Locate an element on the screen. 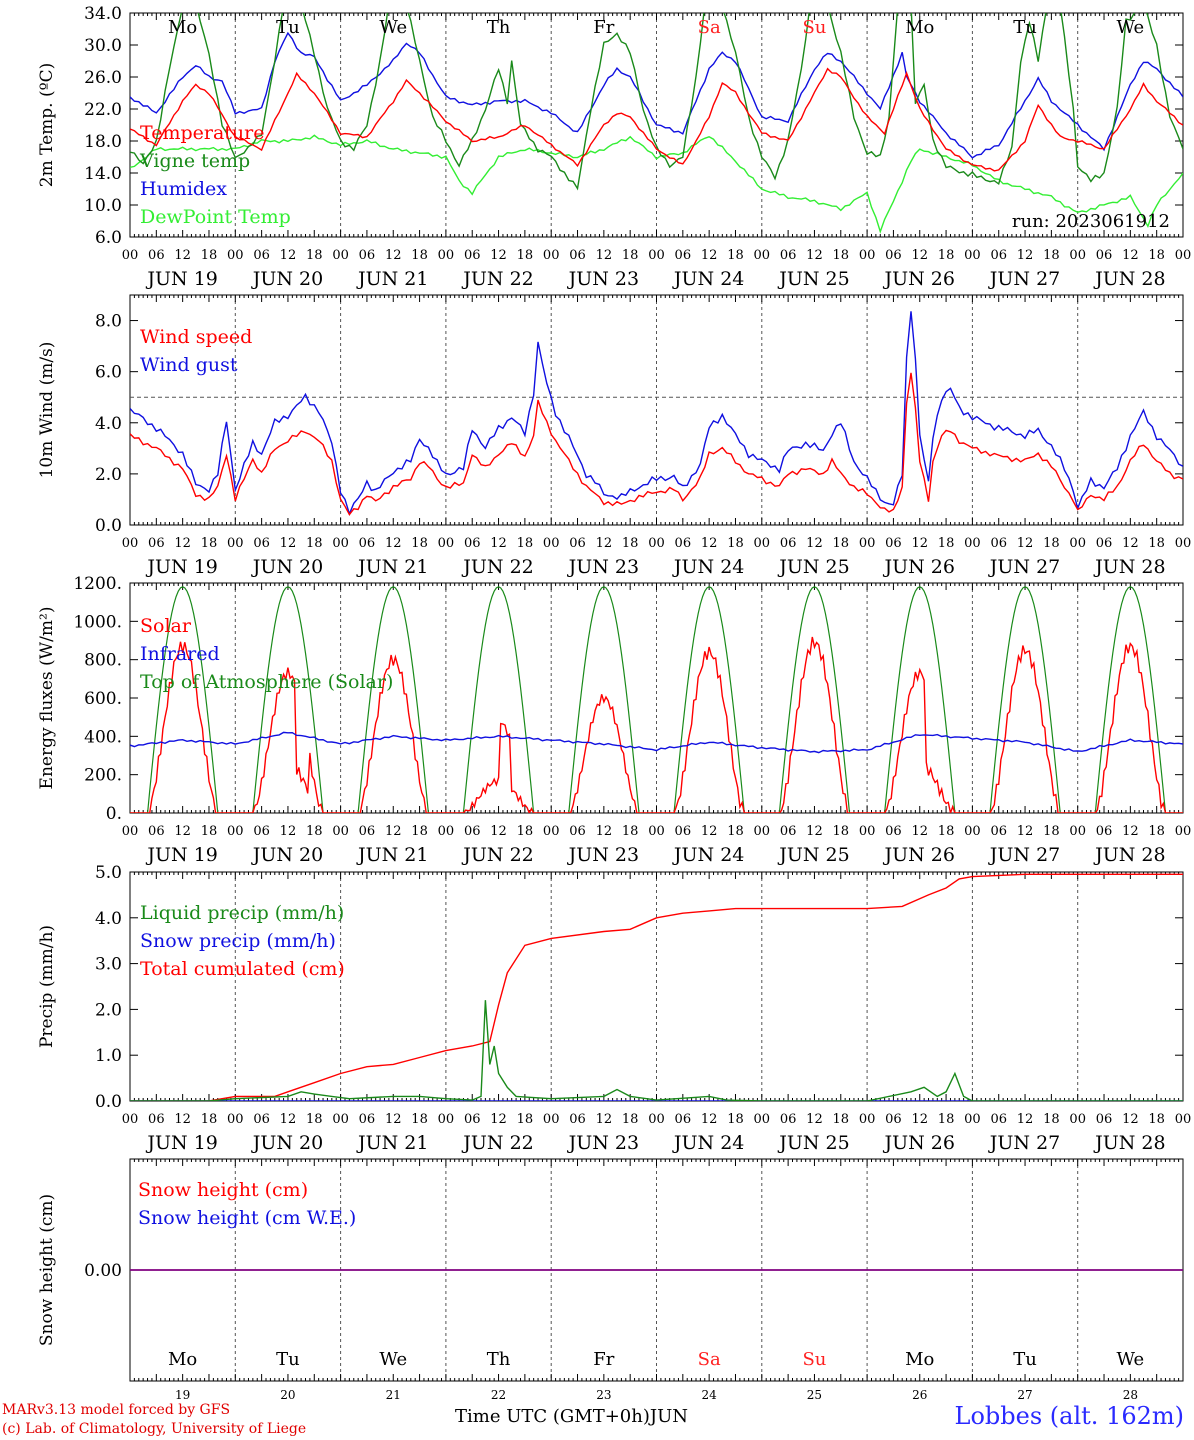 This screenshot has width=1194, height=1440. day-name: We is located at coordinates (393, 27).